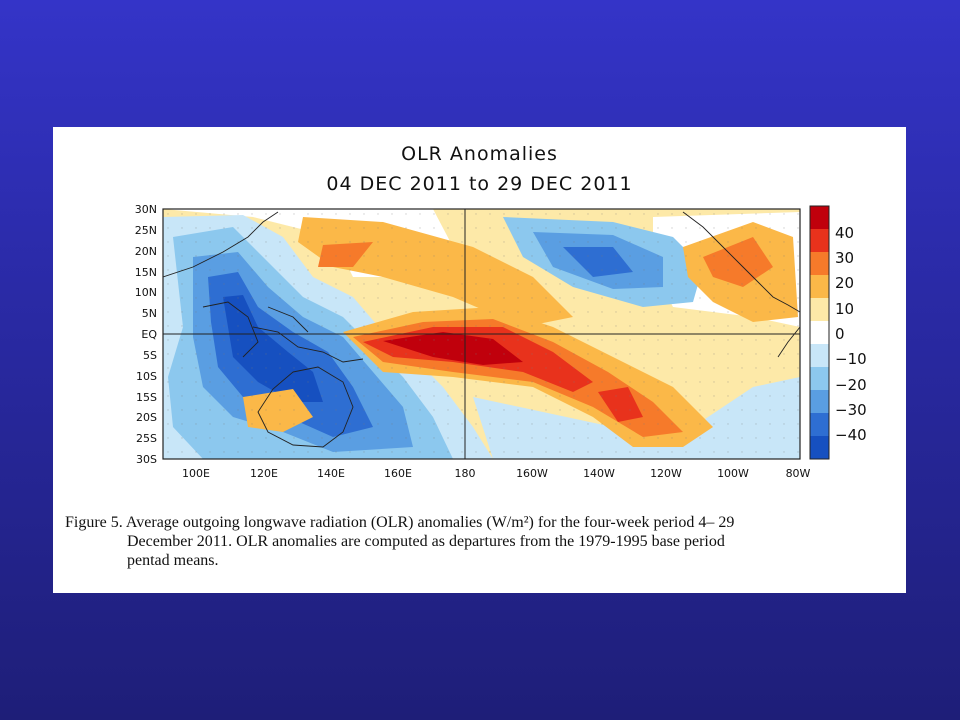 This screenshot has width=960, height=720. Describe the element at coordinates (844, 309) in the screenshot. I see `colorbar-label: 10` at that location.